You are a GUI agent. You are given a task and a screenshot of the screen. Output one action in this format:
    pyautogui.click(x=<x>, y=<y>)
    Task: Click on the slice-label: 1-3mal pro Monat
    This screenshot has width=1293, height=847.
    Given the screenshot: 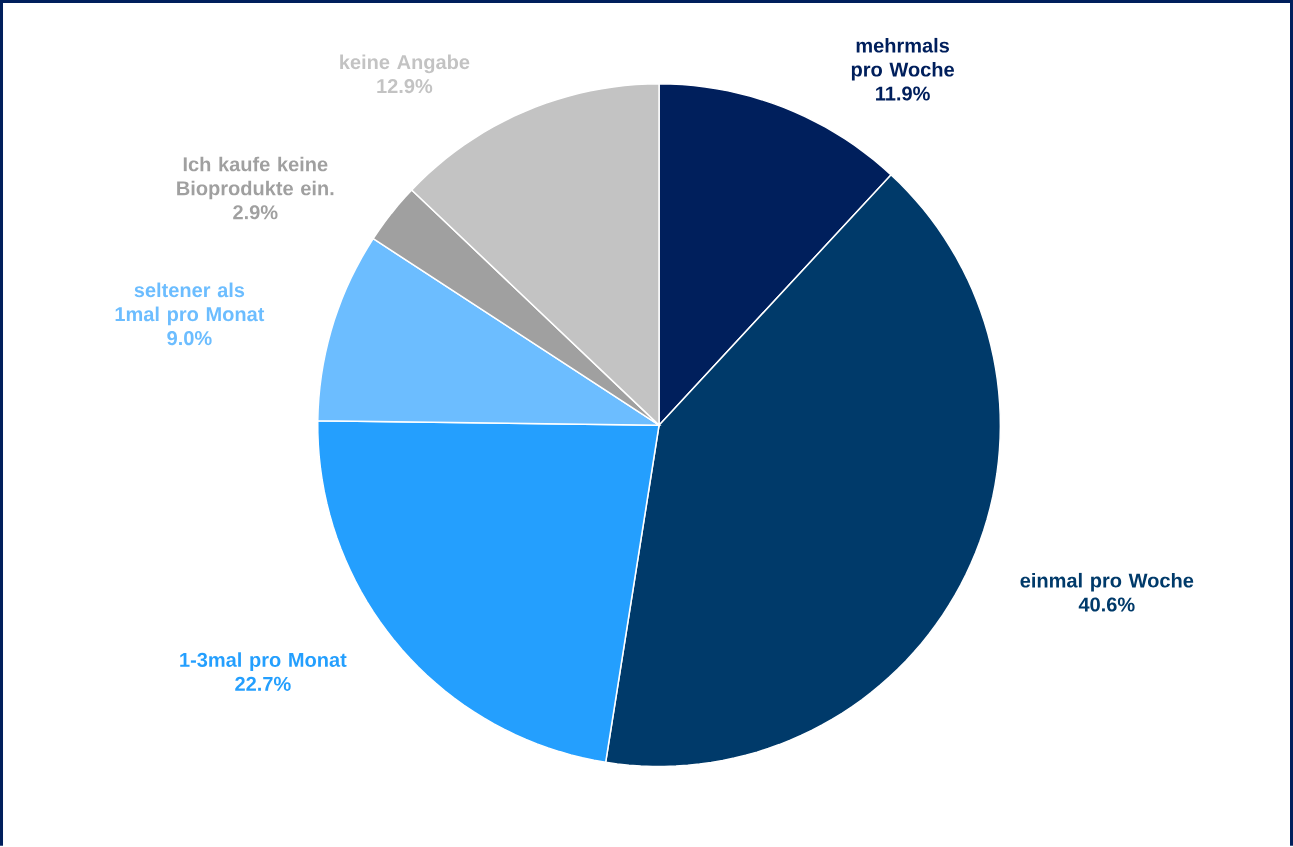 What is the action you would take?
    pyautogui.click(x=263, y=661)
    